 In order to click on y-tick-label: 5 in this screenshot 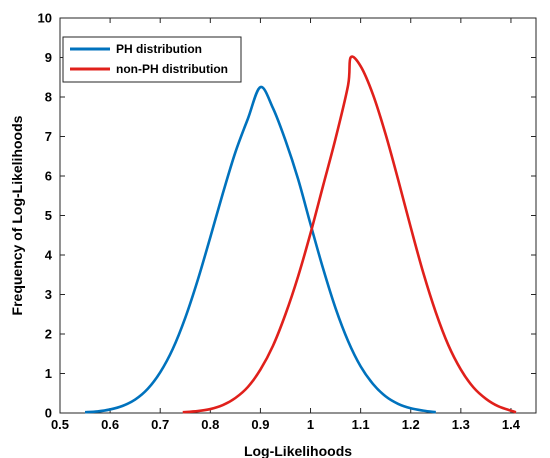, I will do `click(48, 215)`.